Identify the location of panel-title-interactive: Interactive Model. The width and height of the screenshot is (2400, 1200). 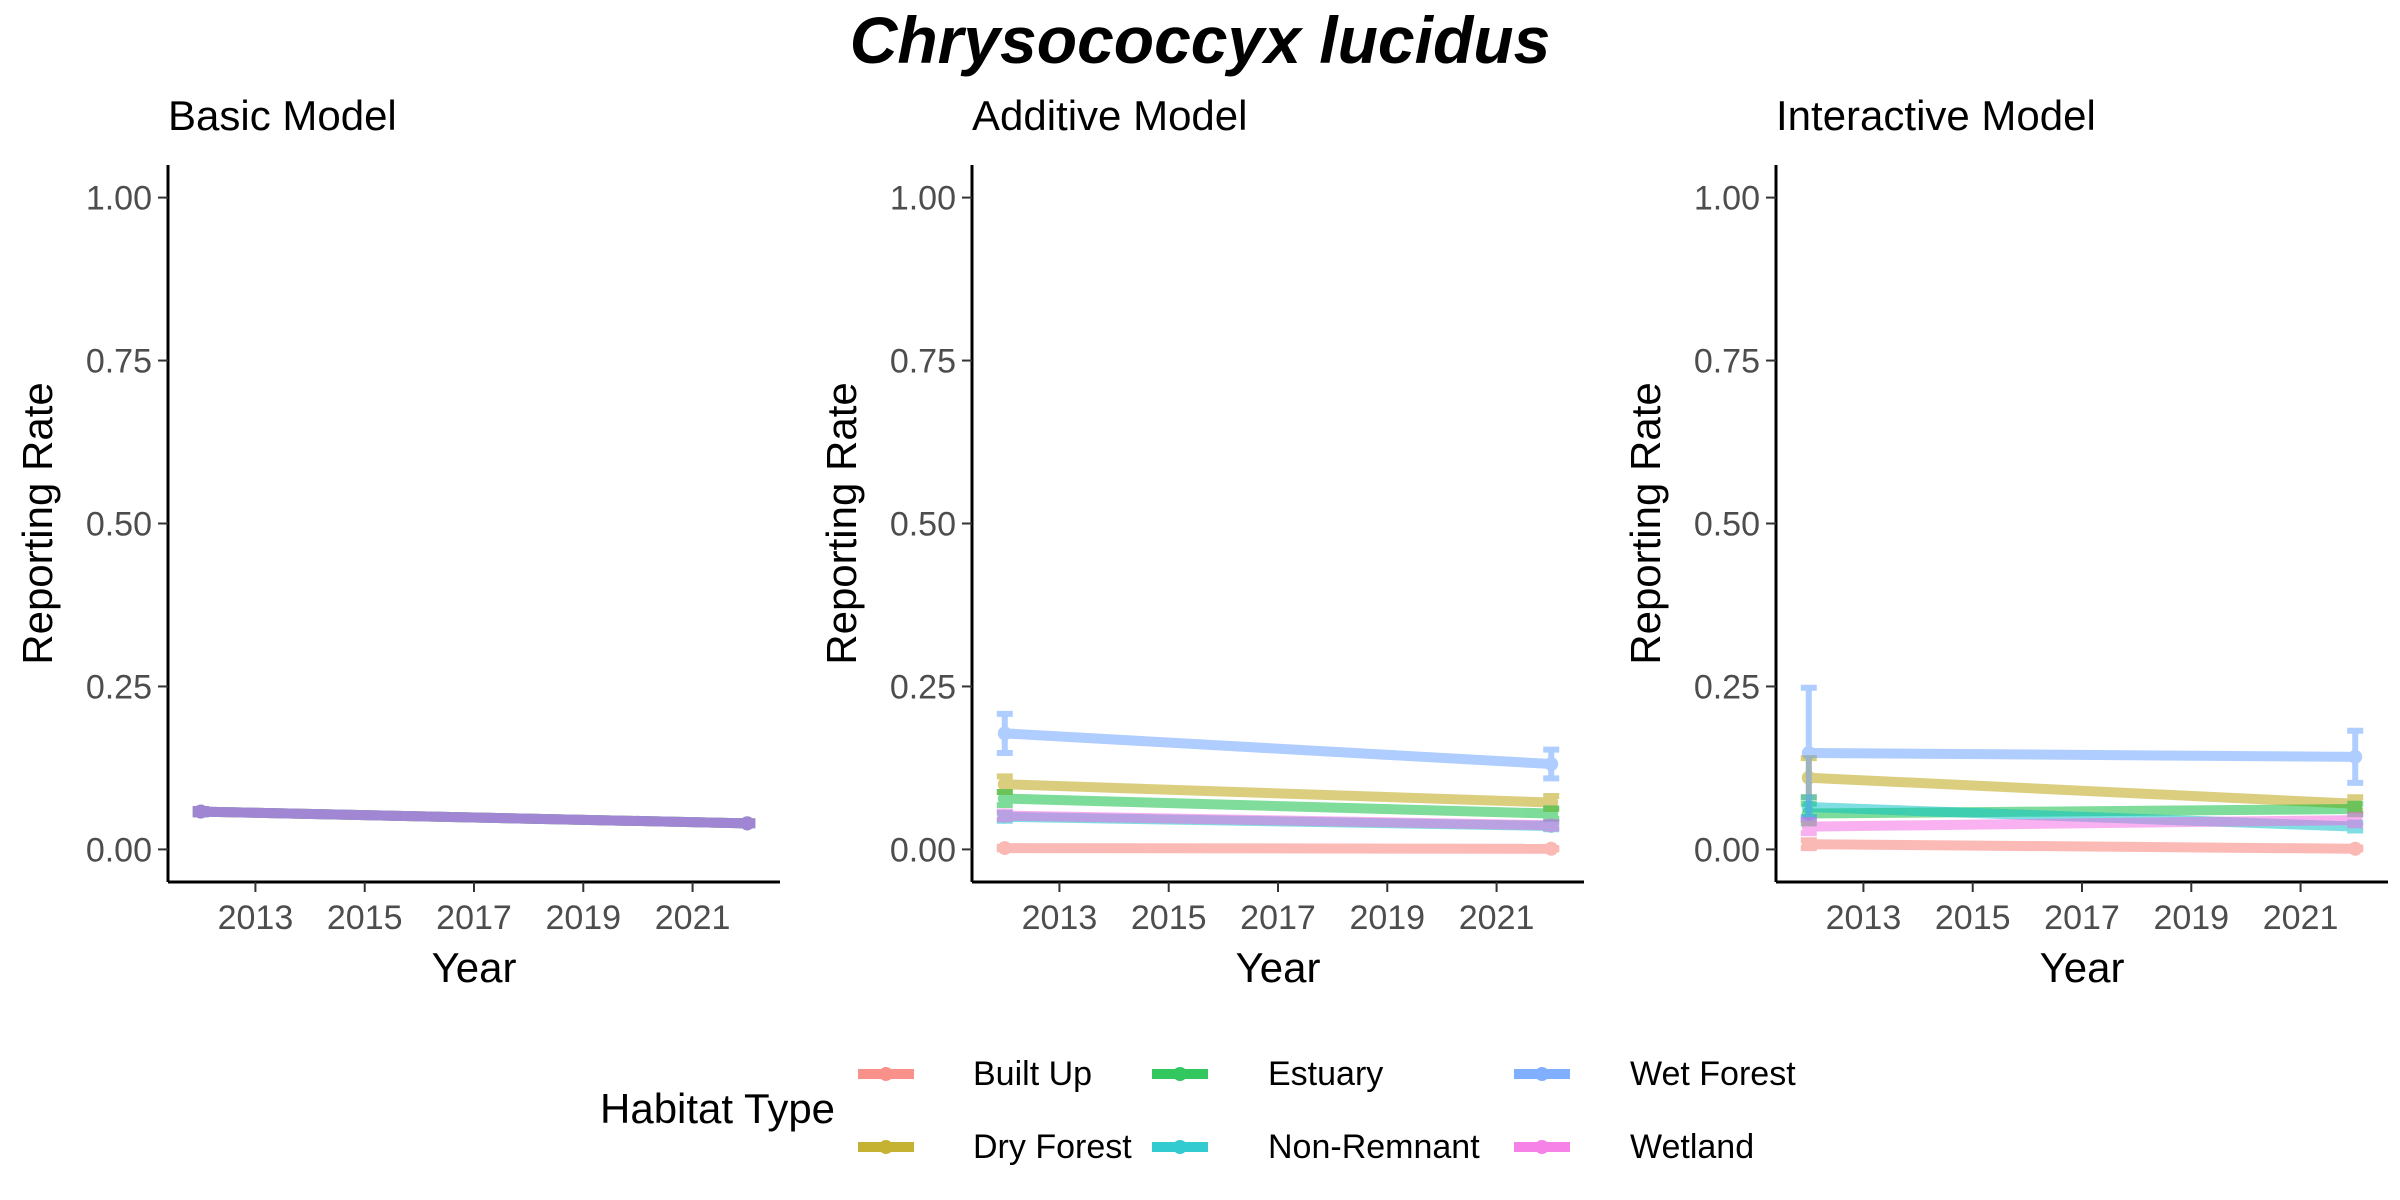
(1936, 115).